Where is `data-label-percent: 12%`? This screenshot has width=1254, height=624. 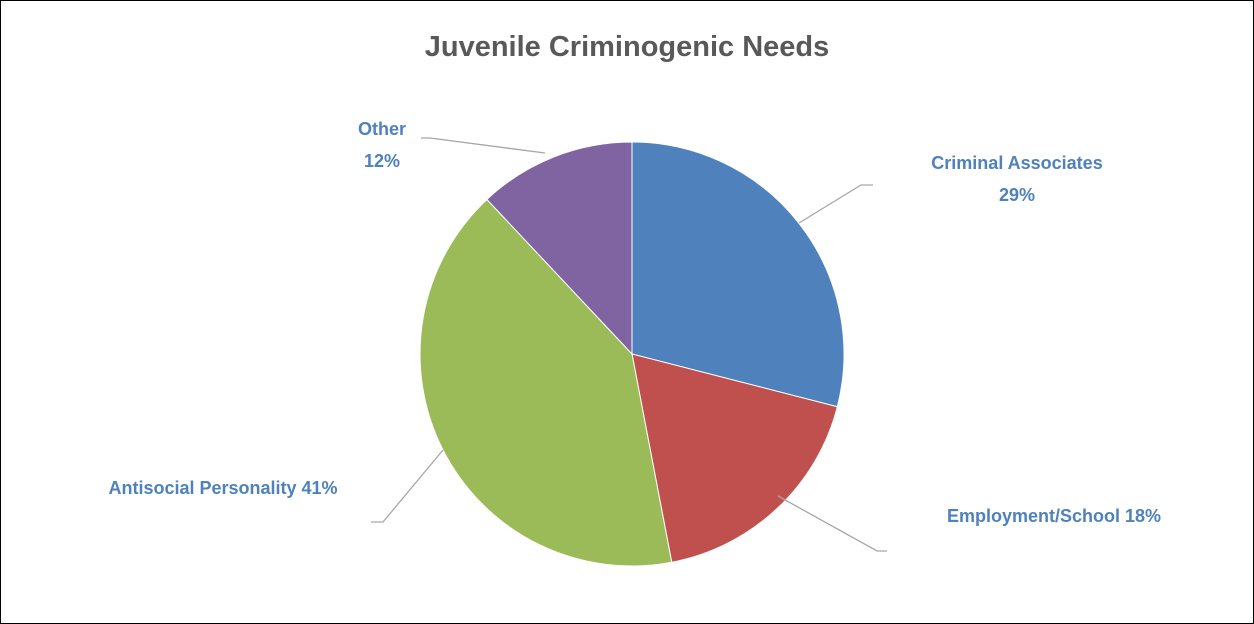 data-label-percent: 12% is located at coordinates (382, 161).